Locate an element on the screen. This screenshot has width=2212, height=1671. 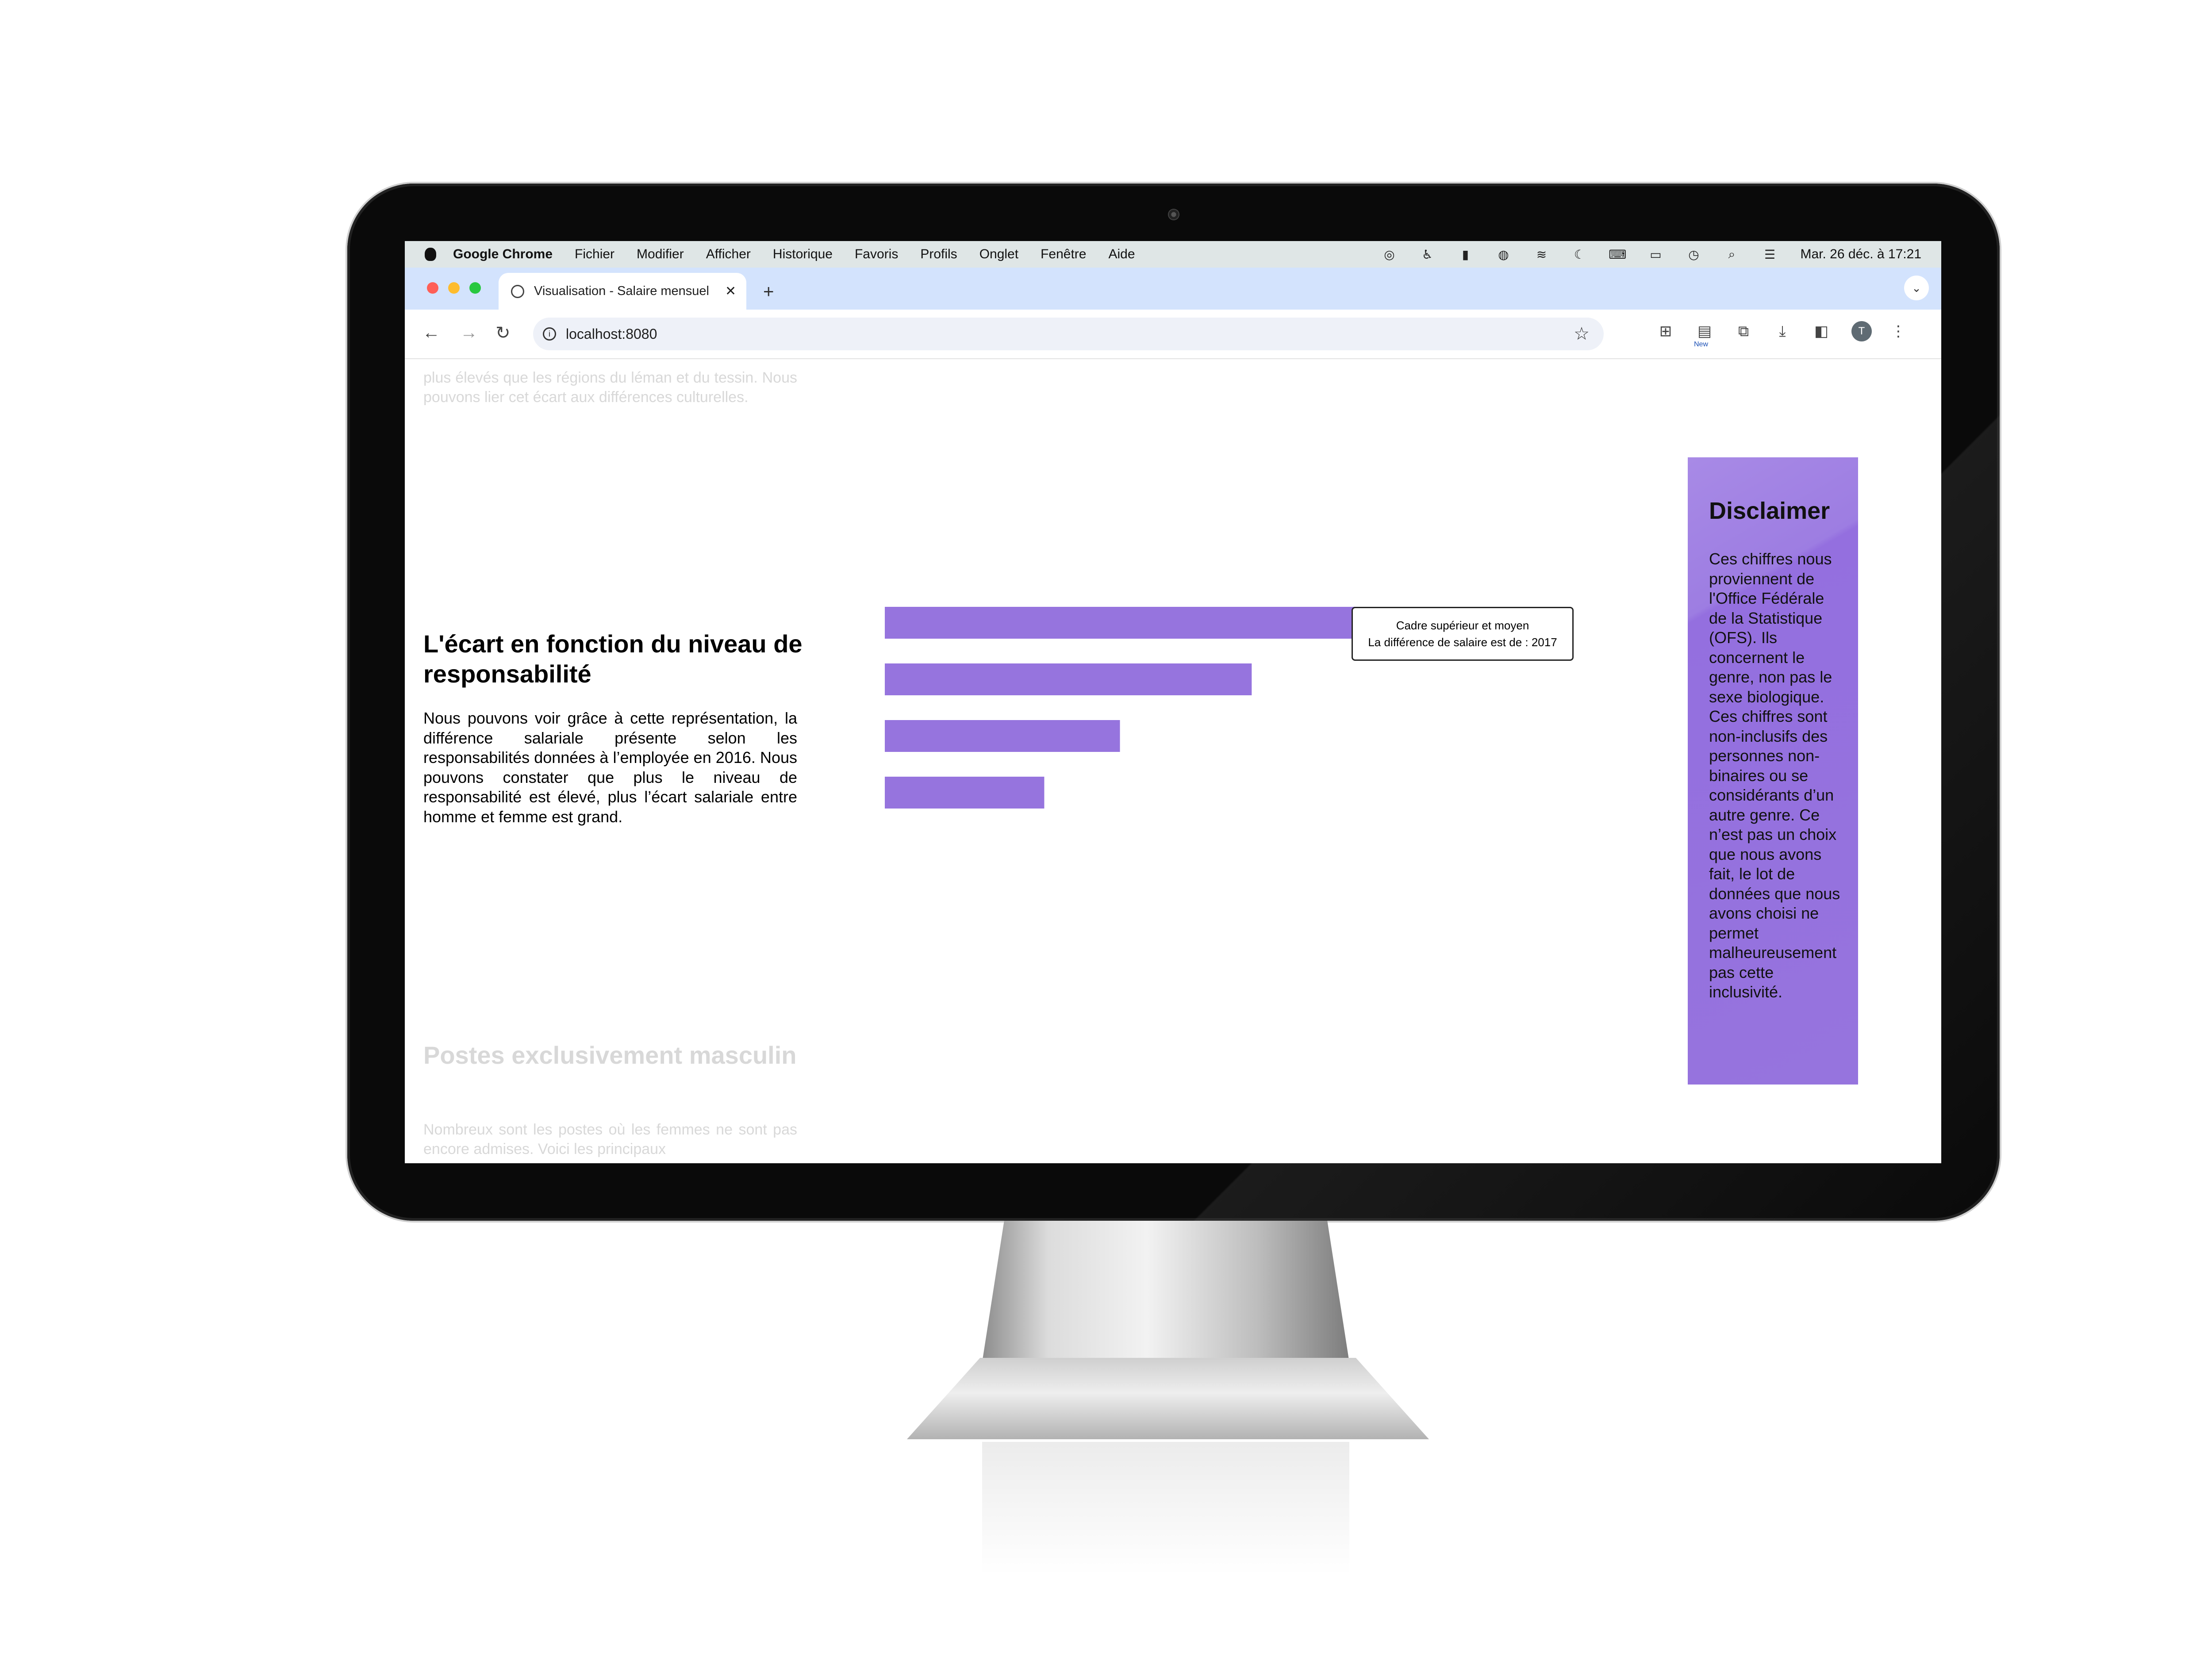
menu-afficher: Afficher is located at coordinates (729, 254).